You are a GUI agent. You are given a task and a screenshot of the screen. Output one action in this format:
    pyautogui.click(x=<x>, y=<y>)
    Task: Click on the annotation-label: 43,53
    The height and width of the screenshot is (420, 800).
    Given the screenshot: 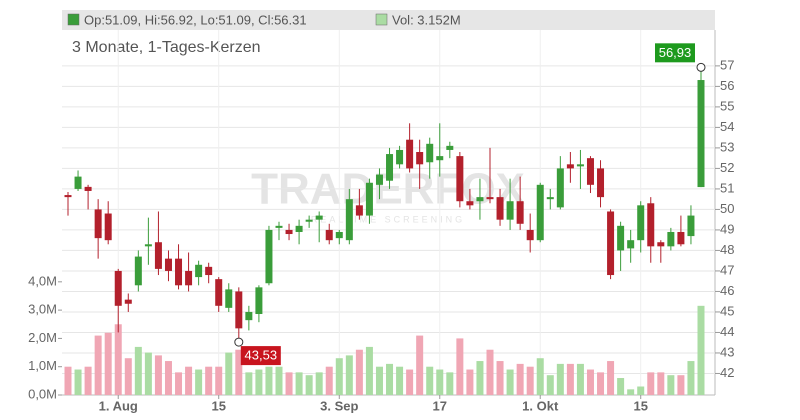 What is the action you would take?
    pyautogui.click(x=261, y=355)
    